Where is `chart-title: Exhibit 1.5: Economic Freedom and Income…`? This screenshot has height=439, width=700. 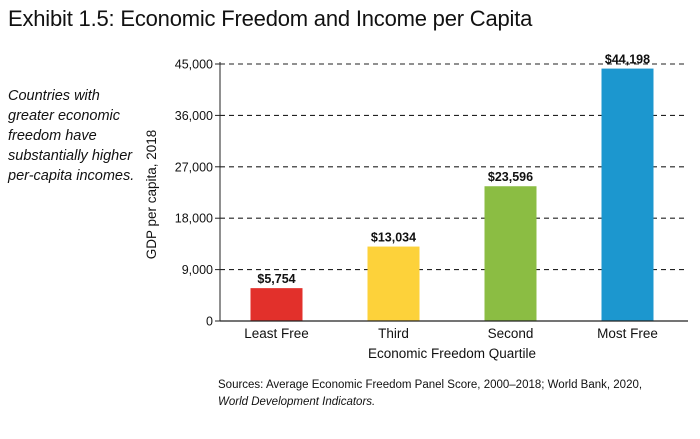
chart-title: Exhibit 1.5: Economic Freedom and Income… is located at coordinates (270, 18).